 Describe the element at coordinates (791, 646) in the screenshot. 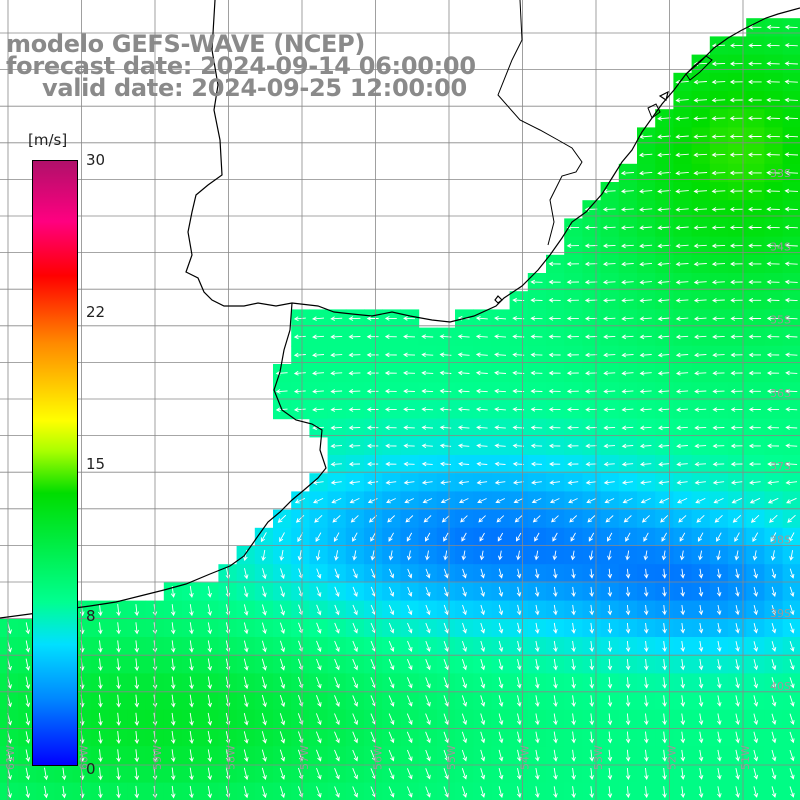

I see `field-cell` at that location.